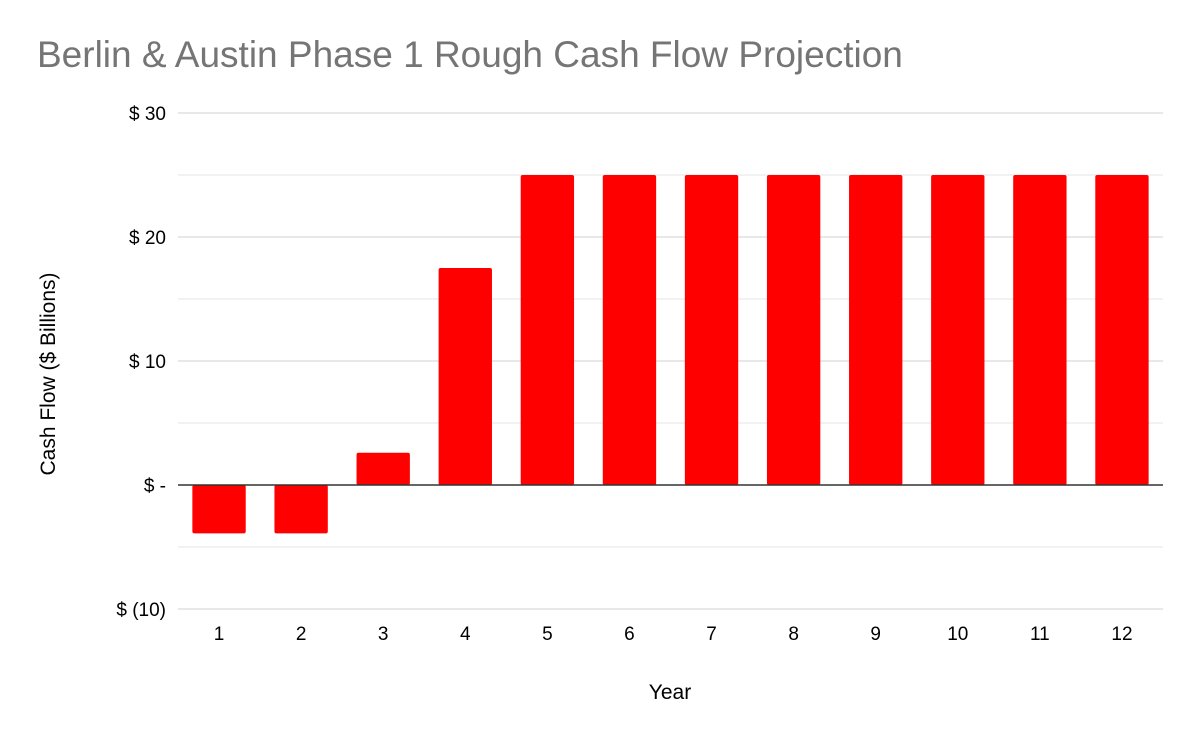 This screenshot has height=742, width=1200. What do you see at coordinates (219, 634) in the screenshot?
I see `x-tick-label: 1` at bounding box center [219, 634].